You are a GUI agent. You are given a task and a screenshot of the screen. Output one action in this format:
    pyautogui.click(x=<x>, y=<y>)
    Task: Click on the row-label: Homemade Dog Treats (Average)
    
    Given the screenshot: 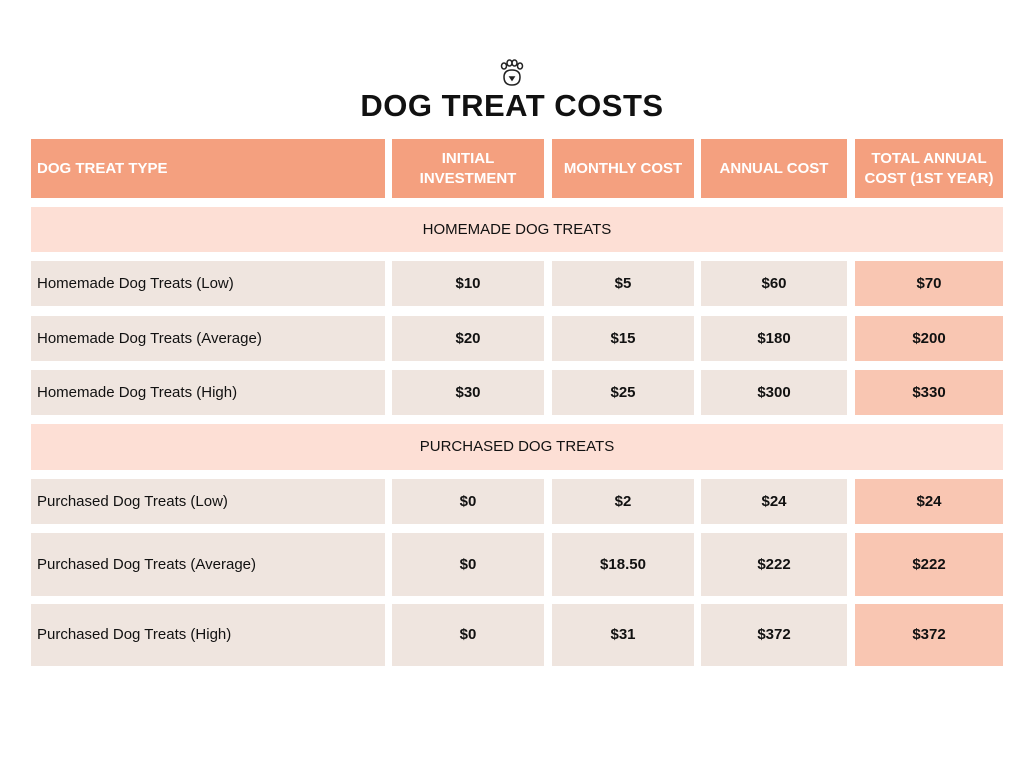 What is the action you would take?
    pyautogui.click(x=208, y=338)
    